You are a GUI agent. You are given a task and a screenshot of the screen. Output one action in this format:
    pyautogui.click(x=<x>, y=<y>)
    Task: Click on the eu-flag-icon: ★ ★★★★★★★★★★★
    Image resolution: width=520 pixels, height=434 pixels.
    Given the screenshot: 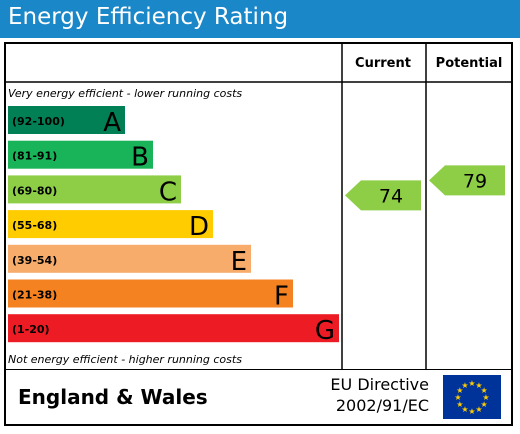 What is the action you would take?
    pyautogui.click(x=472, y=397)
    